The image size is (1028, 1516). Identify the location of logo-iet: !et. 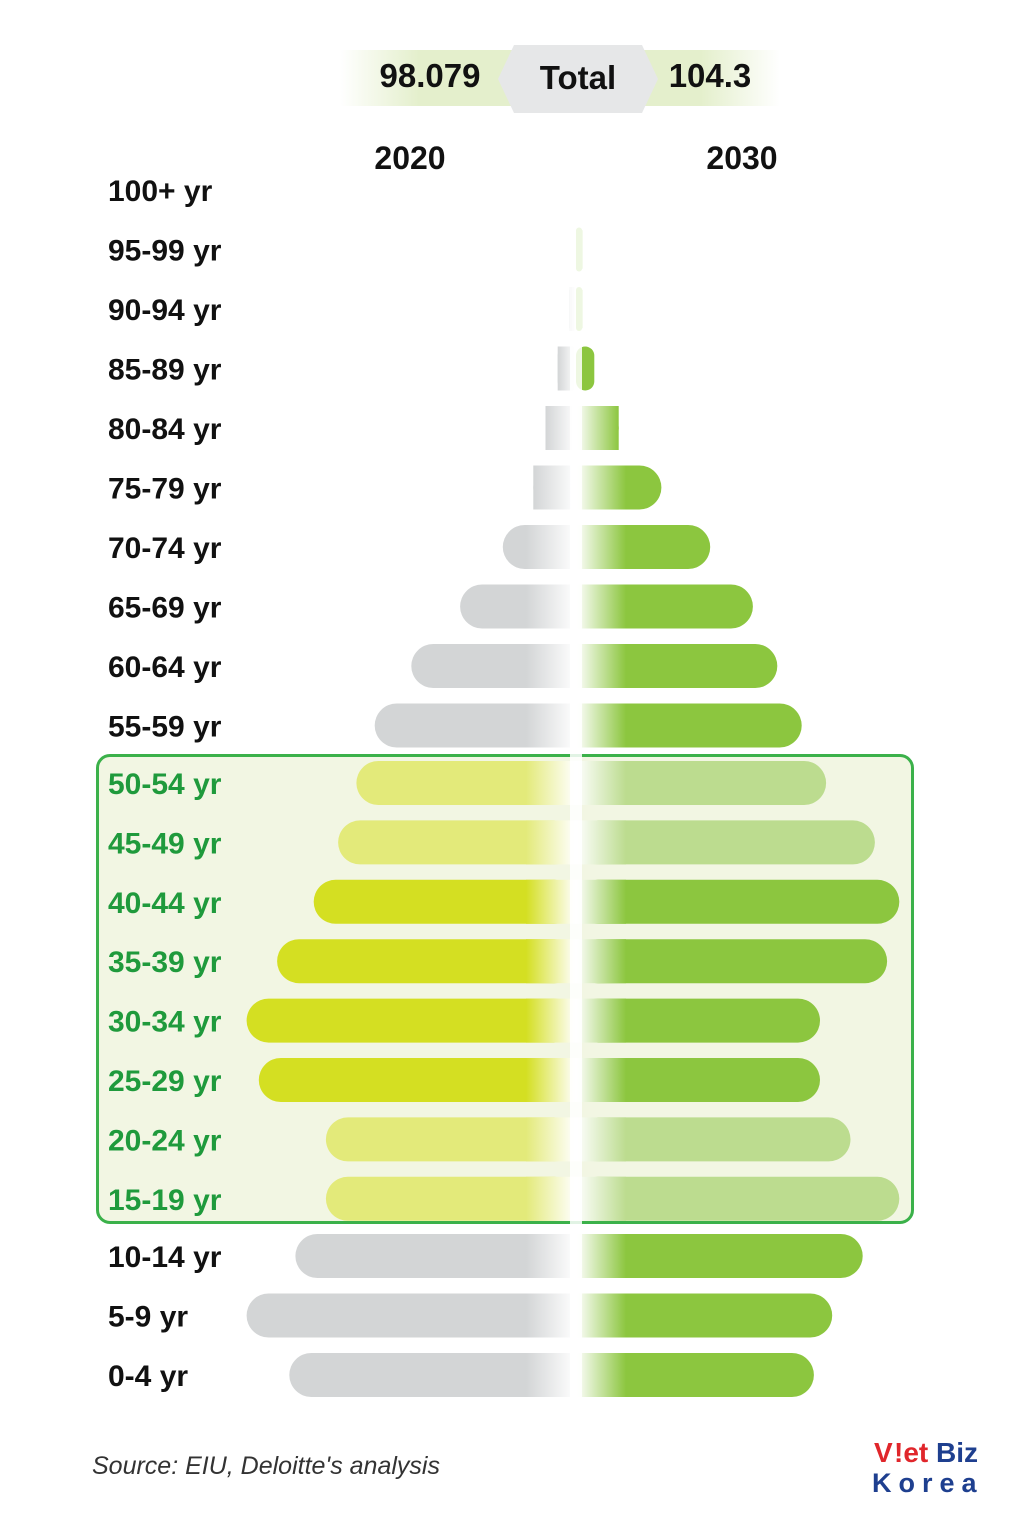
(911, 1453).